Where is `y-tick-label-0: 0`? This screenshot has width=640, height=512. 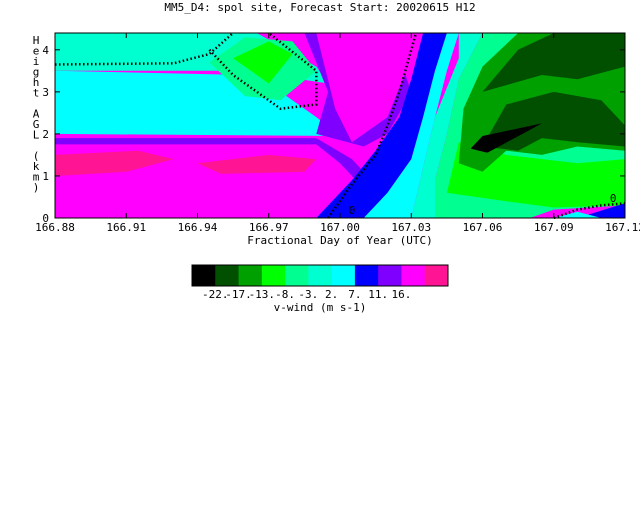
y-tick-label-0: 0 is located at coordinates (45, 218).